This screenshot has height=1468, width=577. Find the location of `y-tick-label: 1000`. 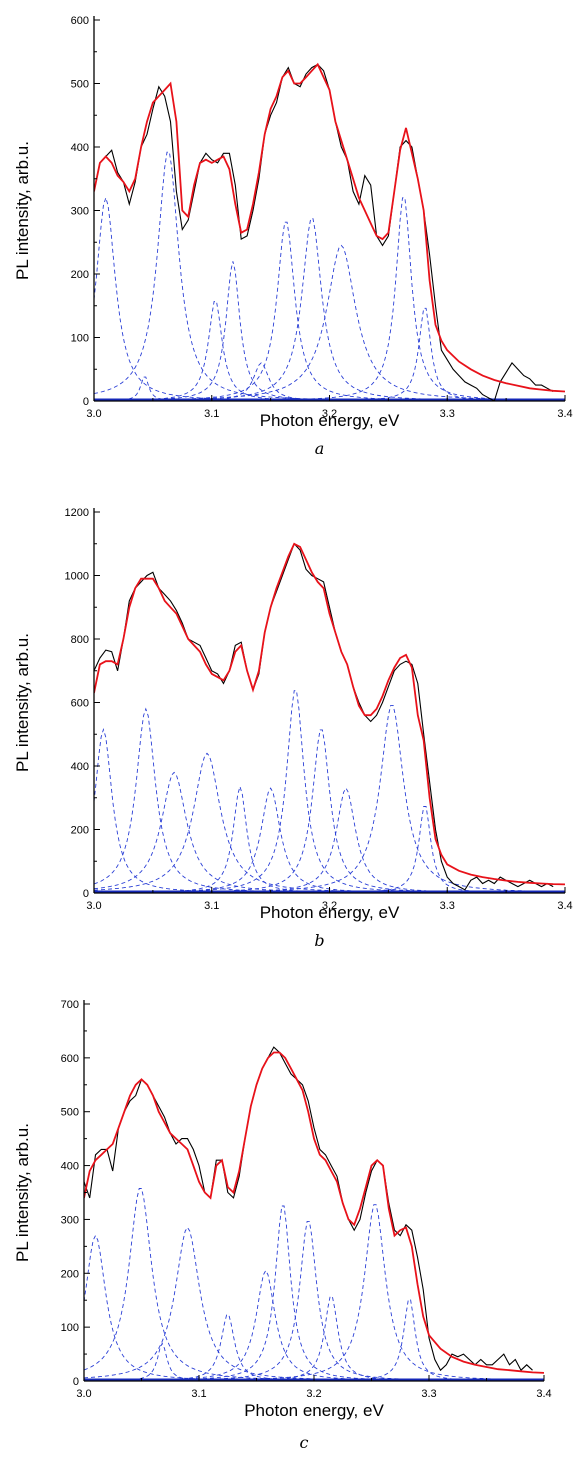

y-tick-label: 1000 is located at coordinates (77, 577).